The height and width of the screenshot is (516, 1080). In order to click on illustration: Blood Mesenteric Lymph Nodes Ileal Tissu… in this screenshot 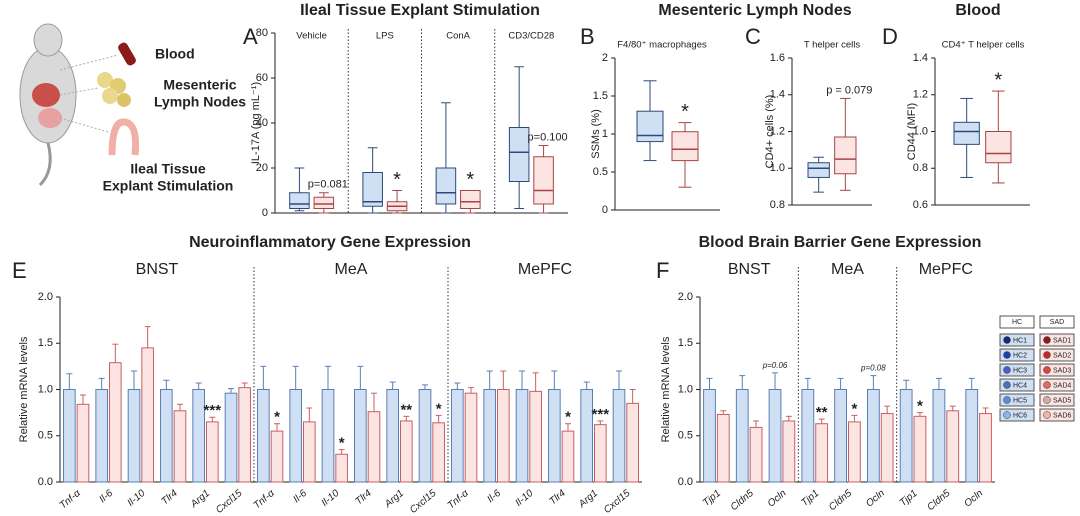, I will do `click(132, 108)`.